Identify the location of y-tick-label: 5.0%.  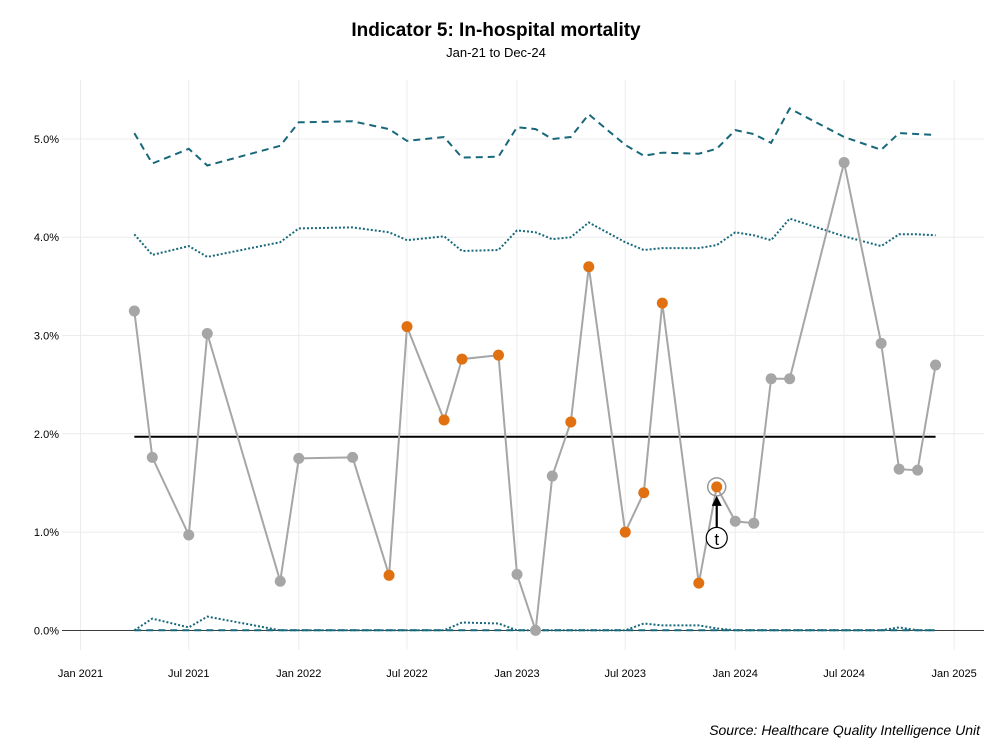
(46, 140).